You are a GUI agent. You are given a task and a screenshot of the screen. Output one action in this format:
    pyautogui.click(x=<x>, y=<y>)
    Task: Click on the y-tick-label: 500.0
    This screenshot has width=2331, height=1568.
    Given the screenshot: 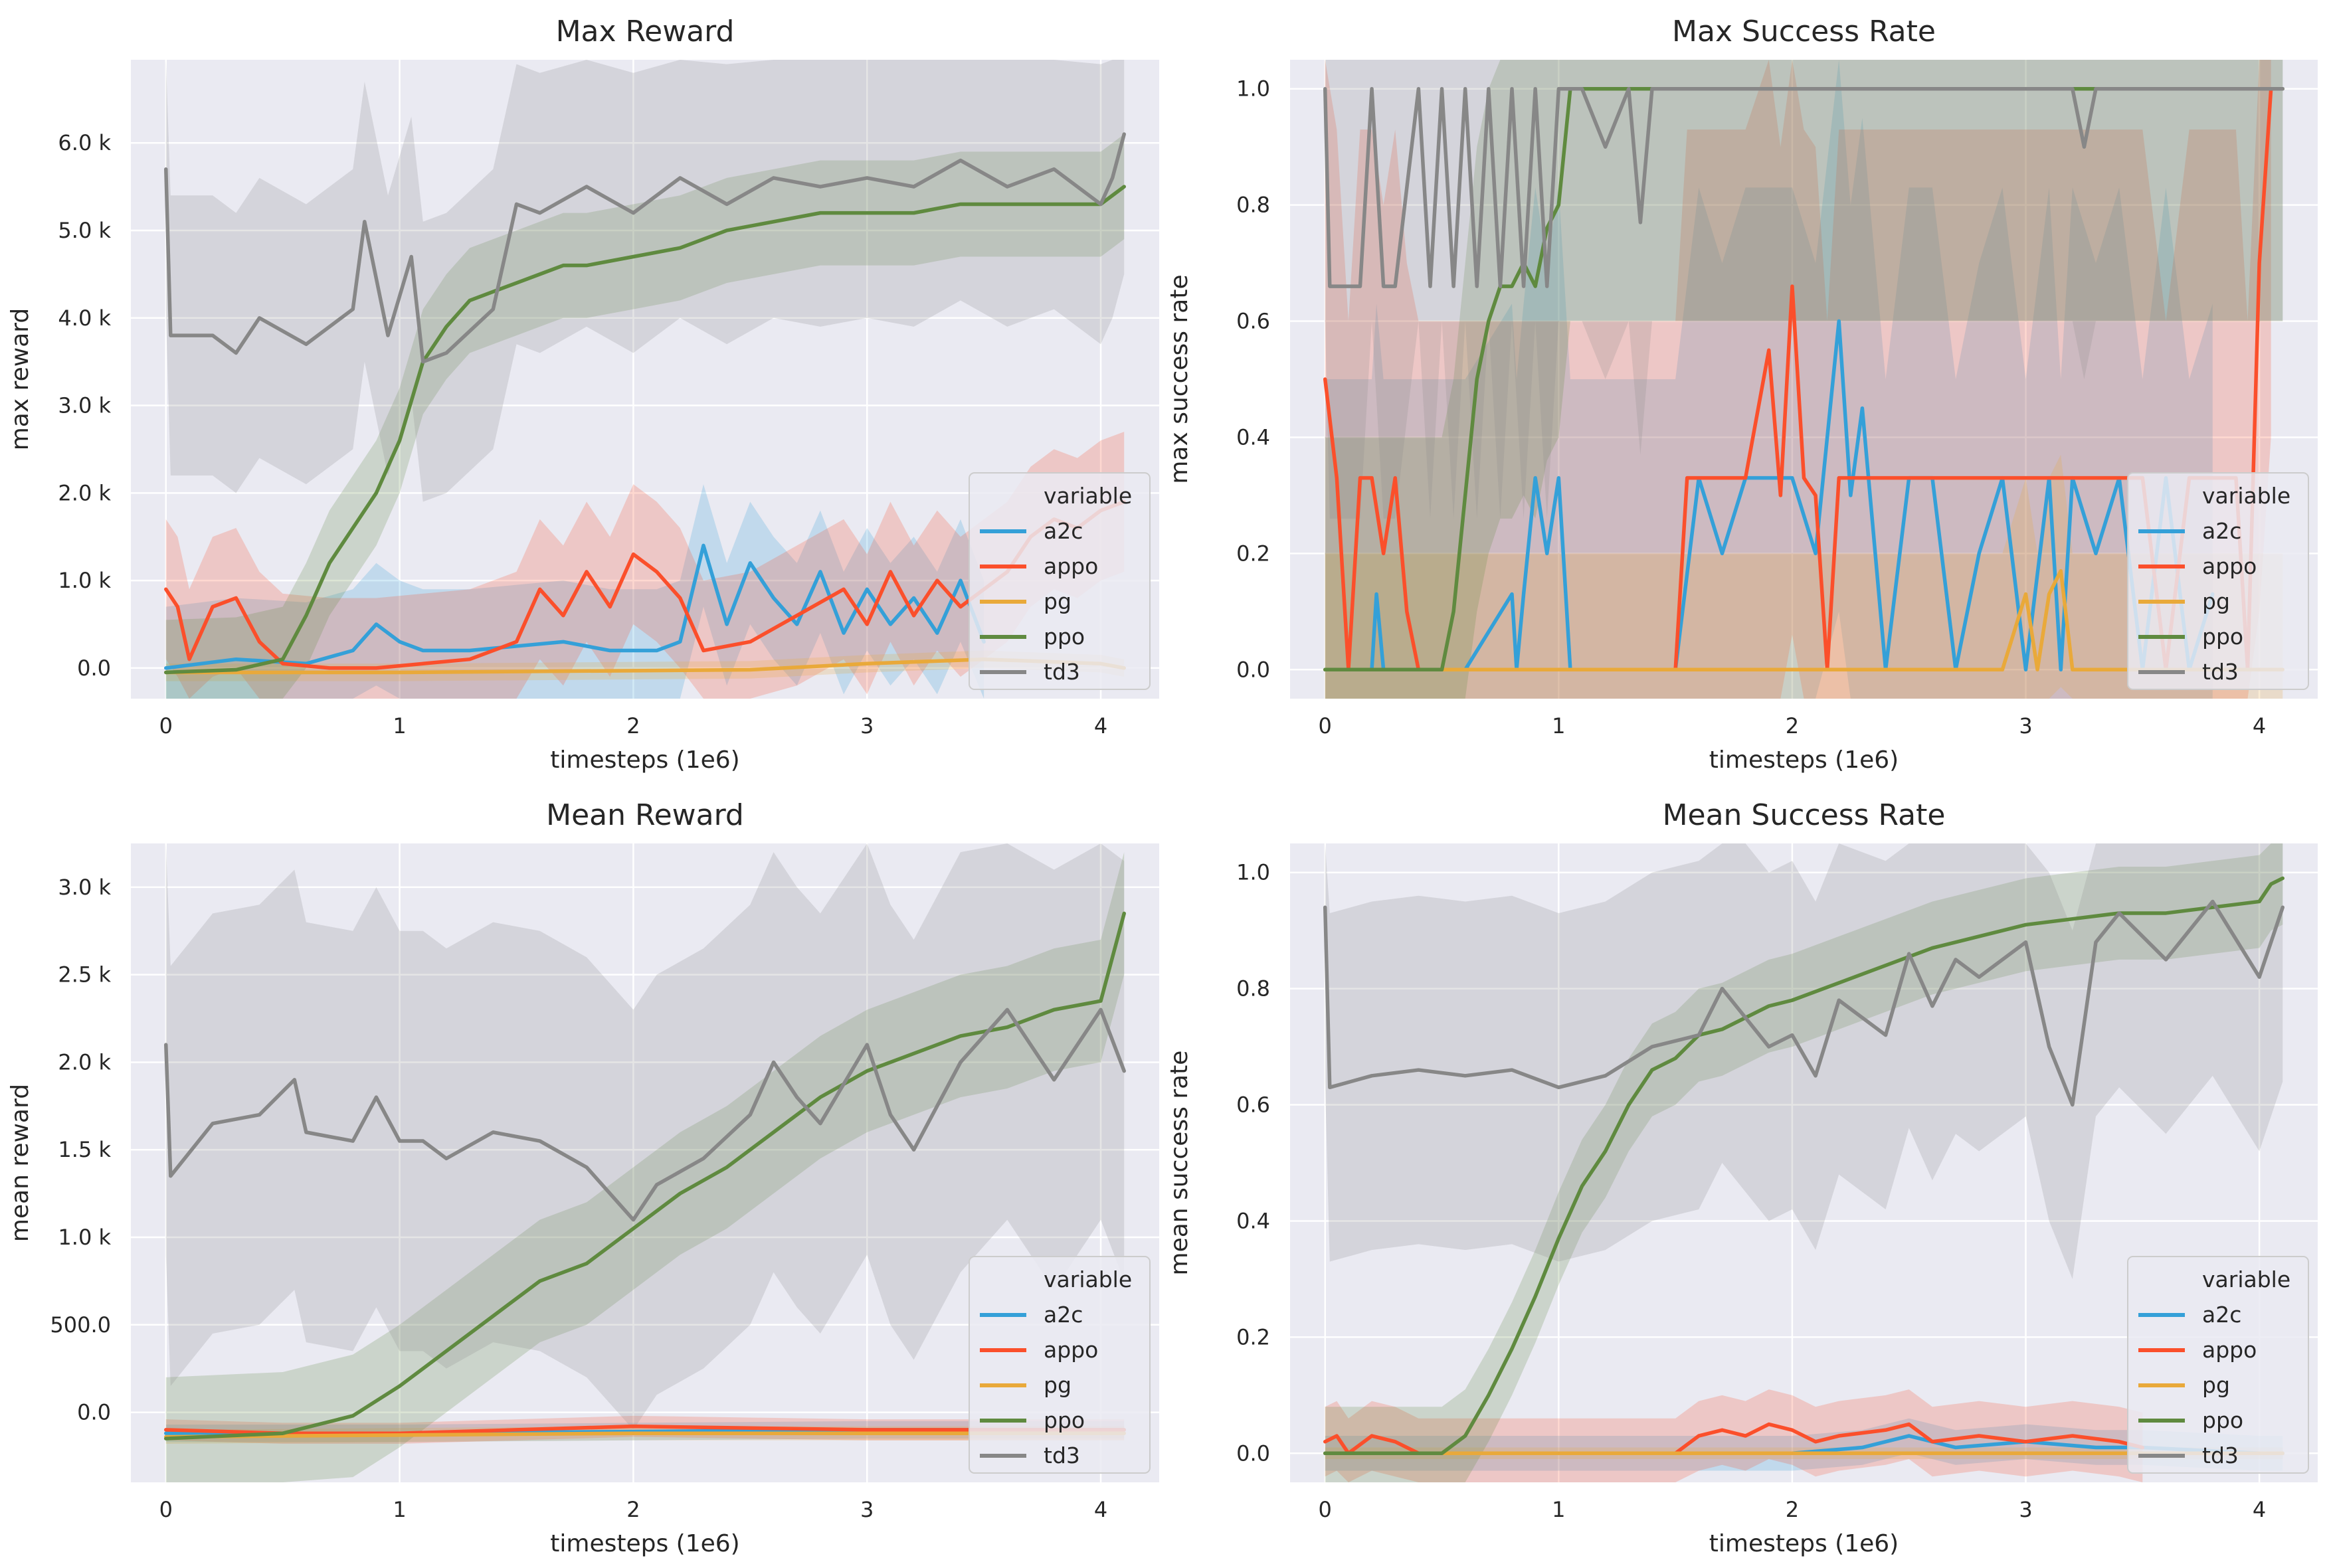 What is the action you would take?
    pyautogui.click(x=80, y=1325)
    